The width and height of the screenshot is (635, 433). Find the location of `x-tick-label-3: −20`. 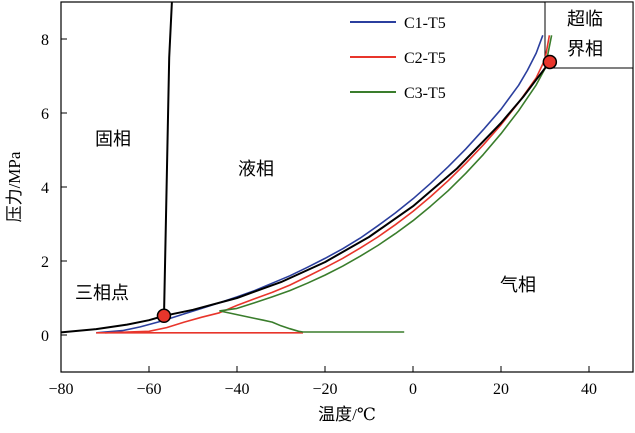

x-tick-label-3: −20 is located at coordinates (324, 389).